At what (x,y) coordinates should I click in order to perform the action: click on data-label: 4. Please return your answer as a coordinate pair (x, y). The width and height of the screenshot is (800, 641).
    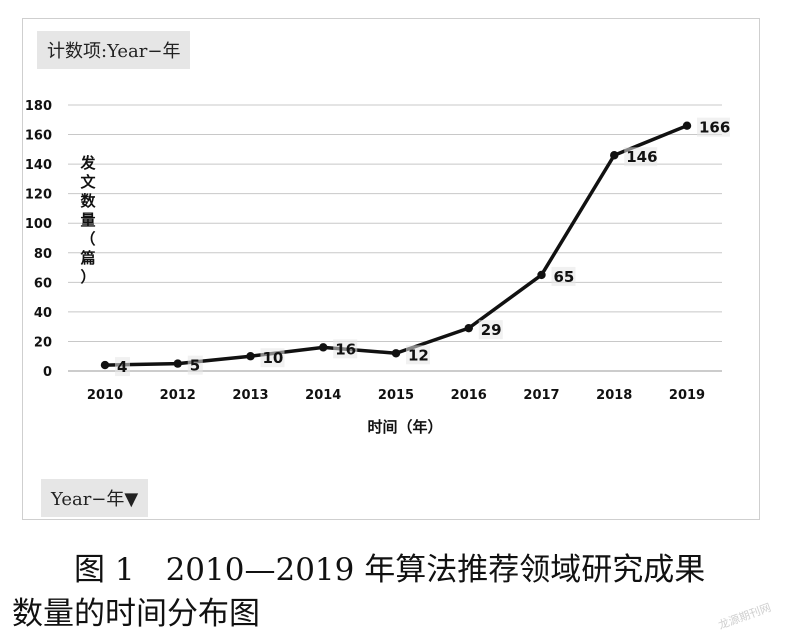
    Looking at the image, I should click on (122, 367).